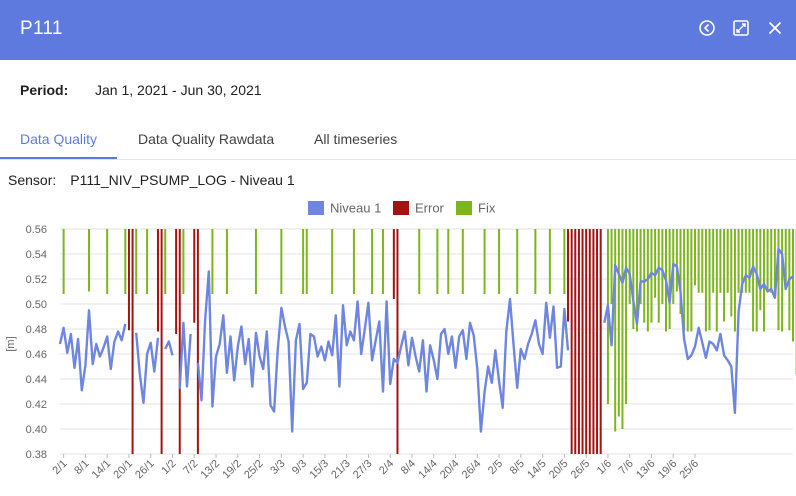 The height and width of the screenshot is (496, 796). Describe the element at coordinates (356, 139) in the screenshot. I see `tab-all-timeseries: All timeseries` at that location.